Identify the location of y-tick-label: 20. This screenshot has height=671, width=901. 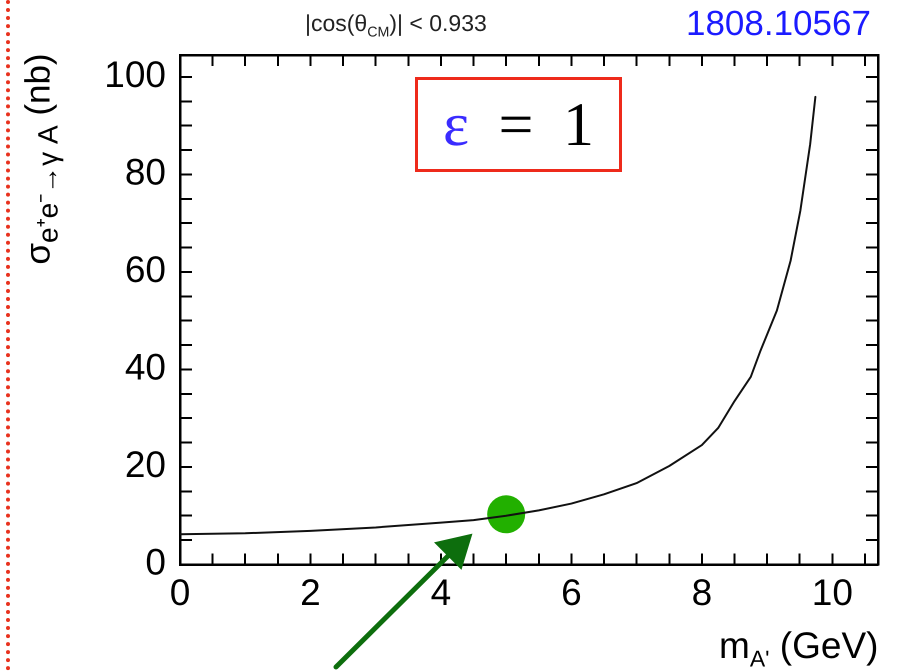
(145, 465).